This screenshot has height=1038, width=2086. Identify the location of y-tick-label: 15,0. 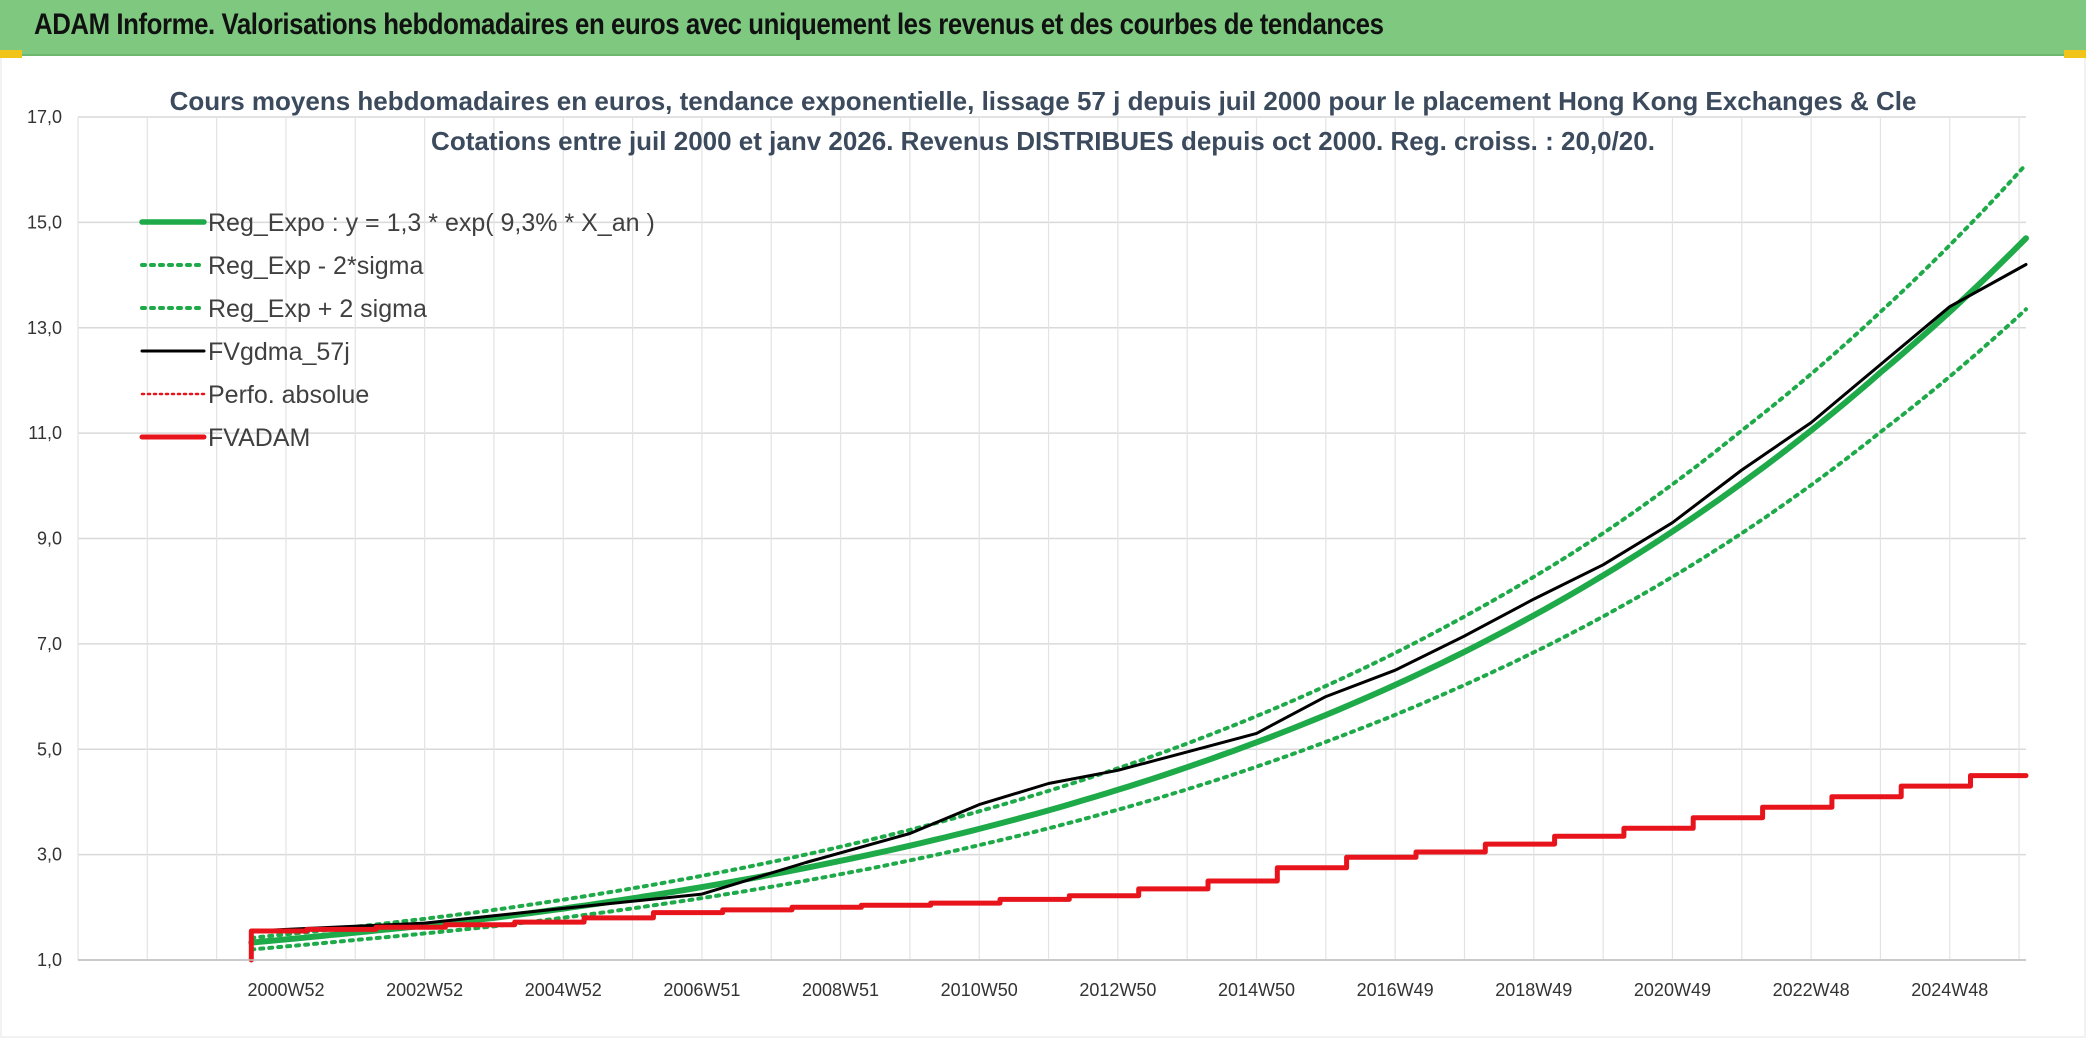
(44, 222).